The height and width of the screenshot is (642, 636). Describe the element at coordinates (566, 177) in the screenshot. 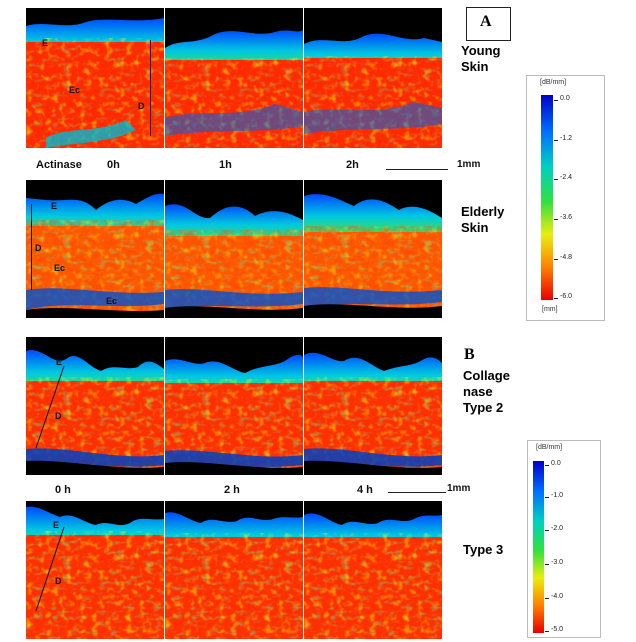

I see `colorbar-a-tick-2: -2.4` at that location.